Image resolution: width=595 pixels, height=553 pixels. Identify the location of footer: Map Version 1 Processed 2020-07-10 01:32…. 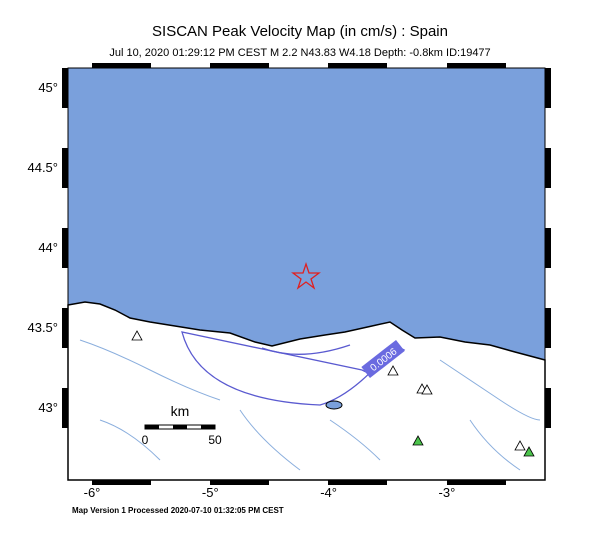
(178, 510).